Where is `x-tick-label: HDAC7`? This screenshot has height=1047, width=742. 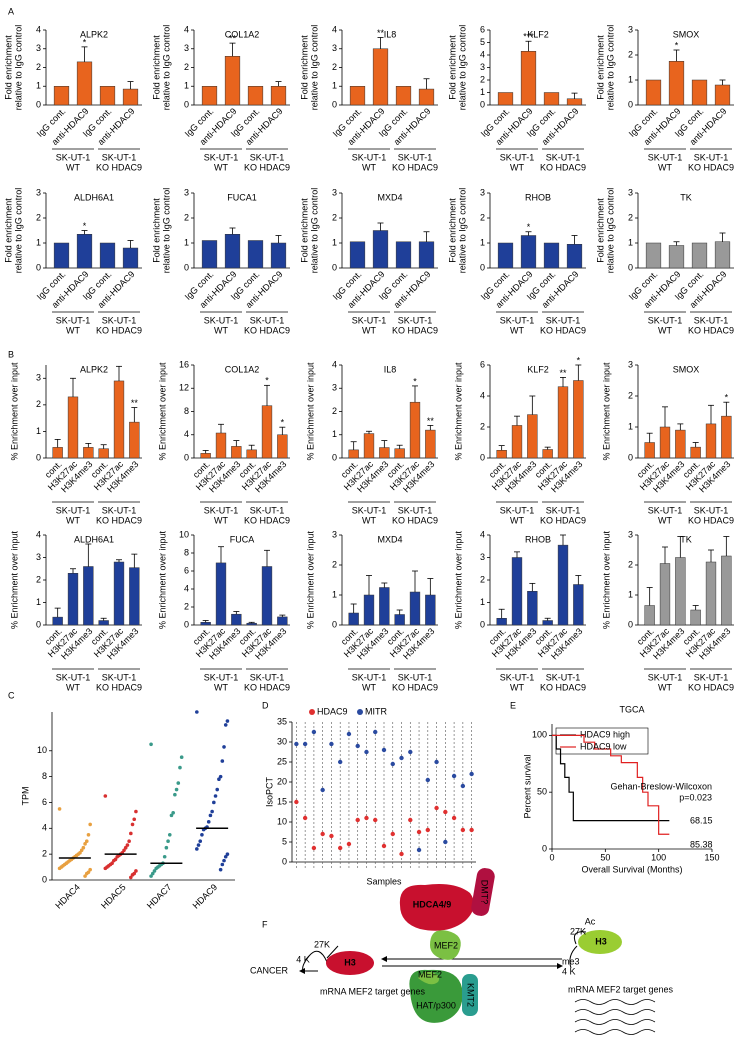
x-tick-label: HDAC7 is located at coordinates (159, 896).